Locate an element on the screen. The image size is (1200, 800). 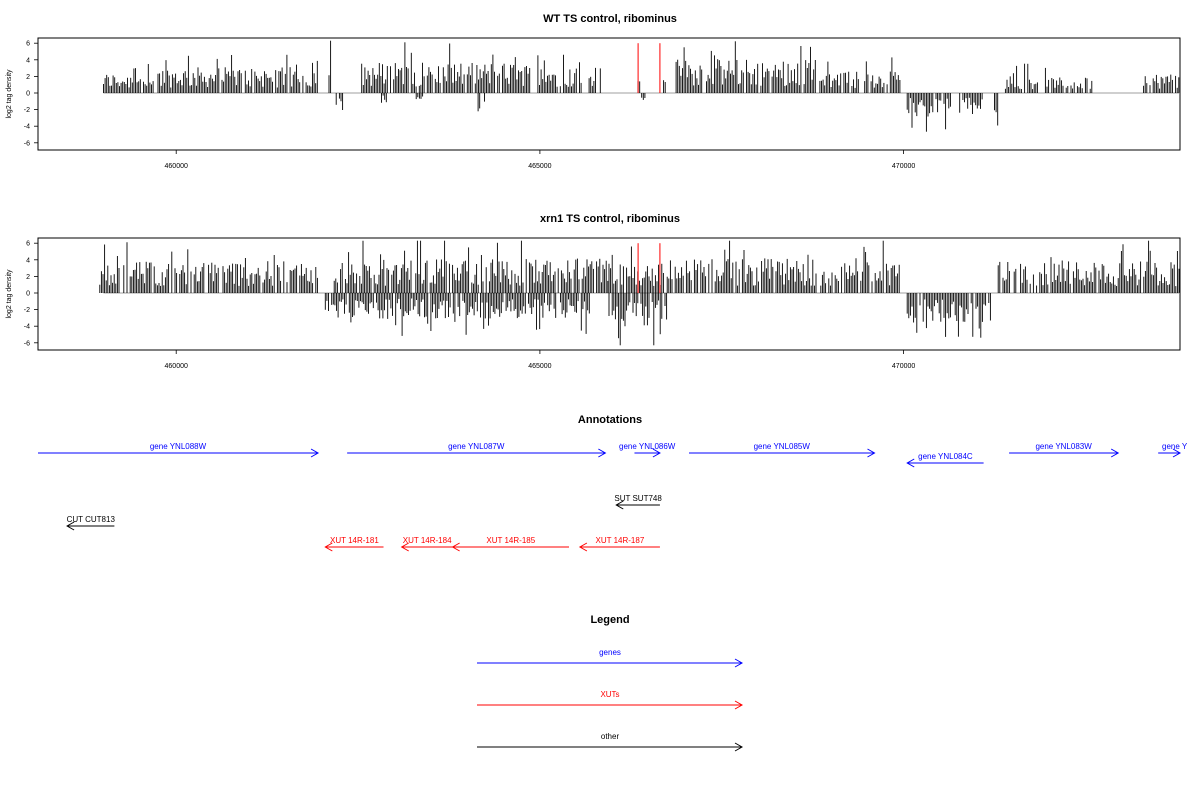
wt-y-axis: -6 -4 -2 0 2 4 6 is located at coordinates (31, 94).